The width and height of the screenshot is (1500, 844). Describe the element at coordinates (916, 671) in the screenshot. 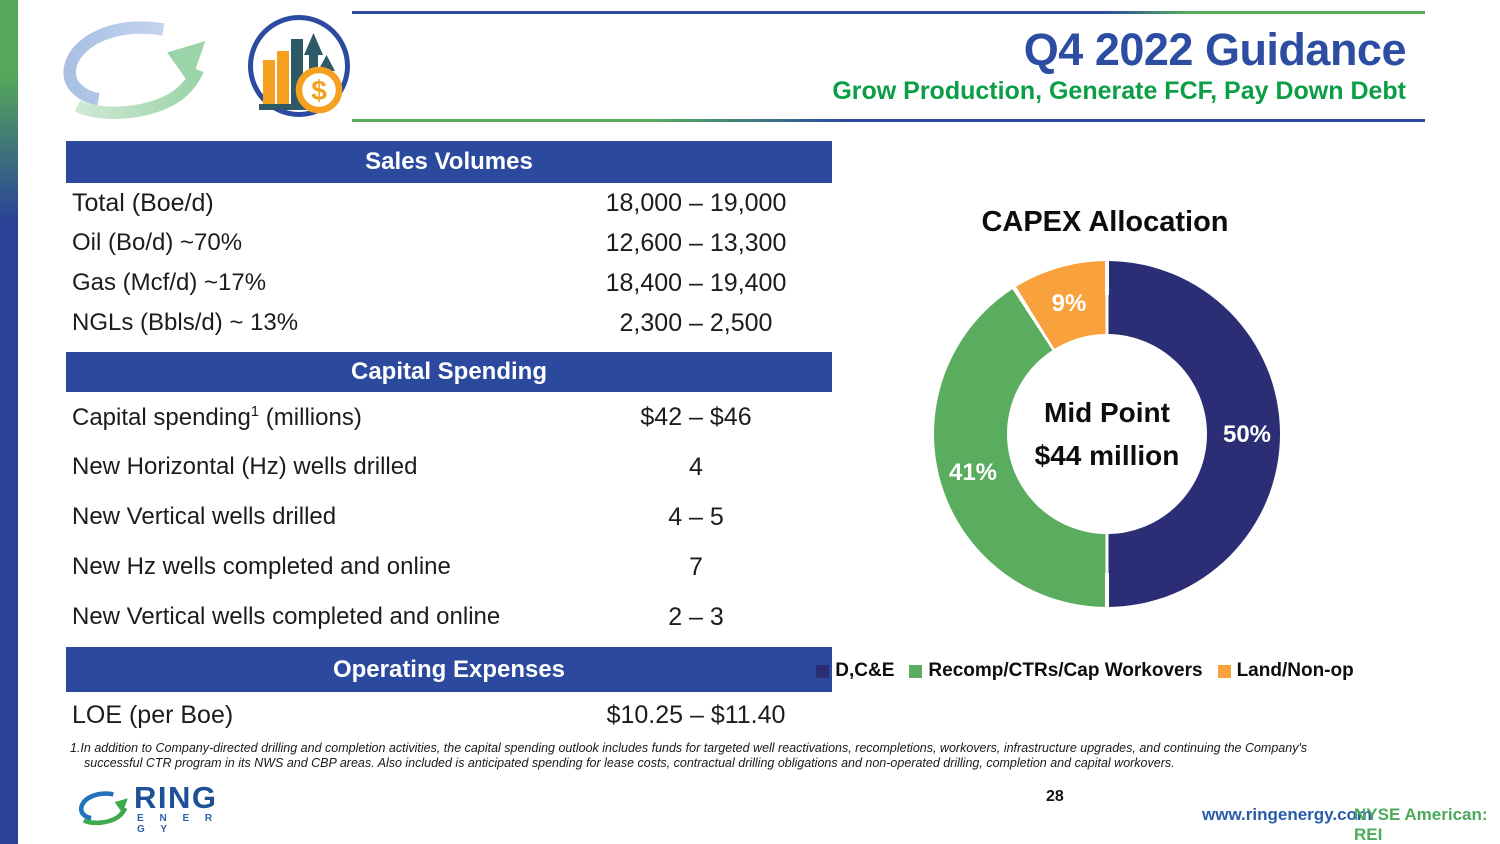

I see `legend-swatch-recomp` at that location.